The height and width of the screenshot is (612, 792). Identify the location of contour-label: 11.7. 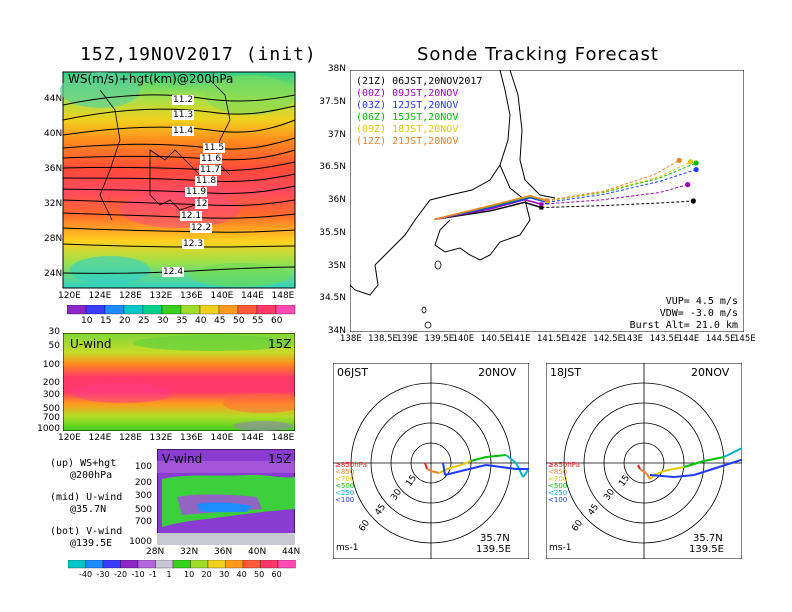
(210, 170).